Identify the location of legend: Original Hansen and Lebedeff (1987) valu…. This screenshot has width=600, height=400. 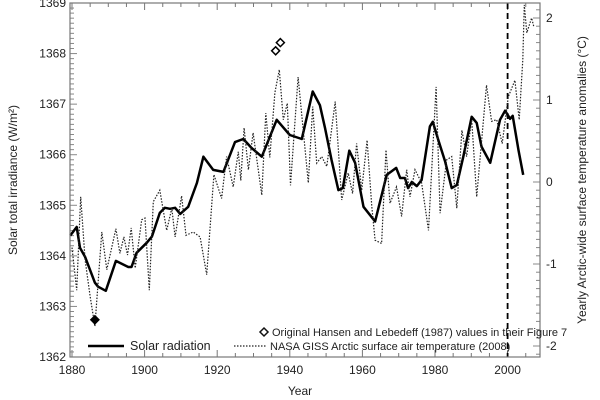
(327, 339).